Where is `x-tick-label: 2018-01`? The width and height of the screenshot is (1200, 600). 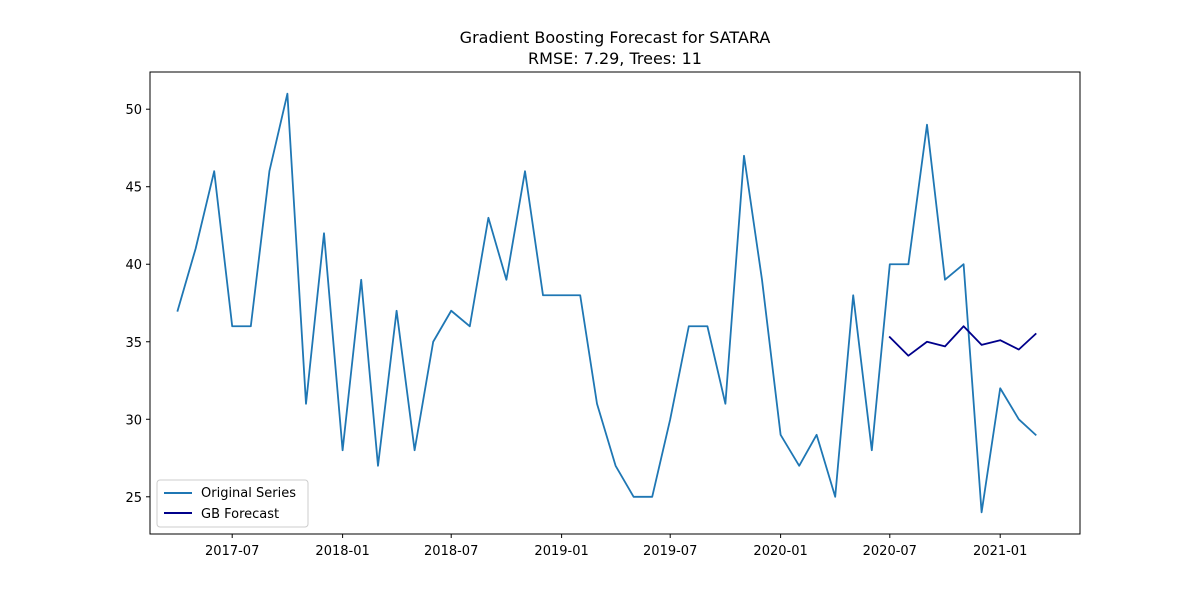 x-tick-label: 2018-01 is located at coordinates (342, 551).